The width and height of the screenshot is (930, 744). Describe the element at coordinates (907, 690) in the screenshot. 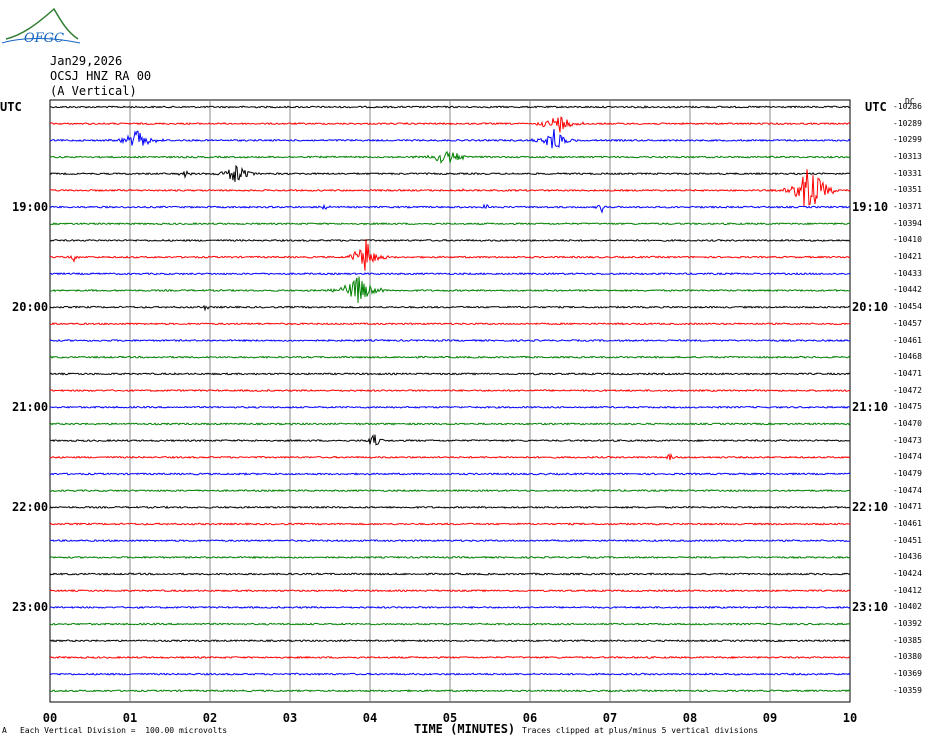

I see `trace-offset-label: -10359` at that location.